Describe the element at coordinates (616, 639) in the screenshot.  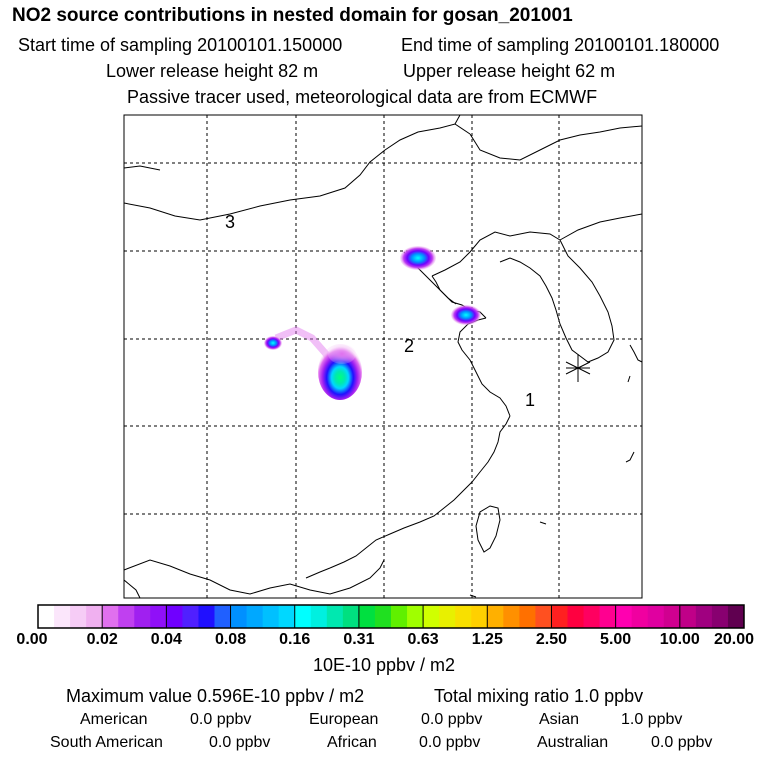
I see `colorbar-tick-label: 5.00` at that location.